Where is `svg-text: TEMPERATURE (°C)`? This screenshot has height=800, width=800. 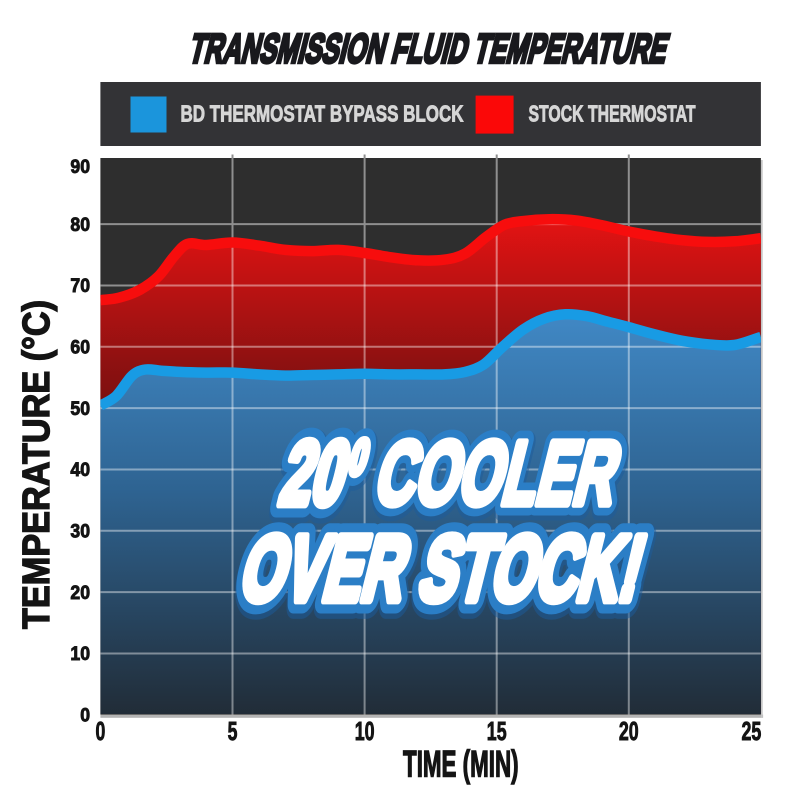
svg-text: TEMPERATURE (°C) is located at coordinates (37, 464).